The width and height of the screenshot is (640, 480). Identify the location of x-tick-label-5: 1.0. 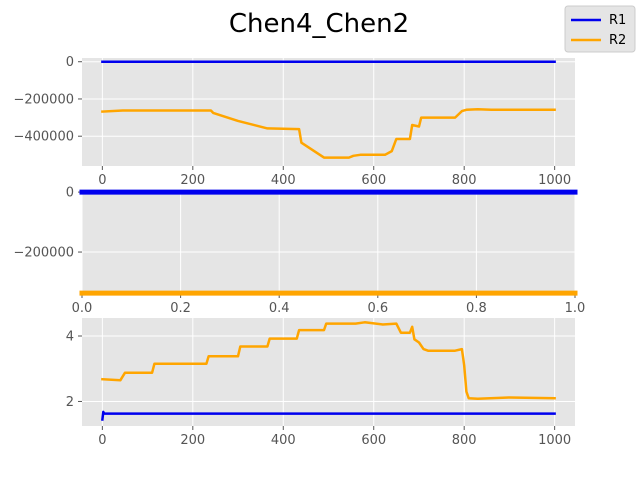
(575, 308).